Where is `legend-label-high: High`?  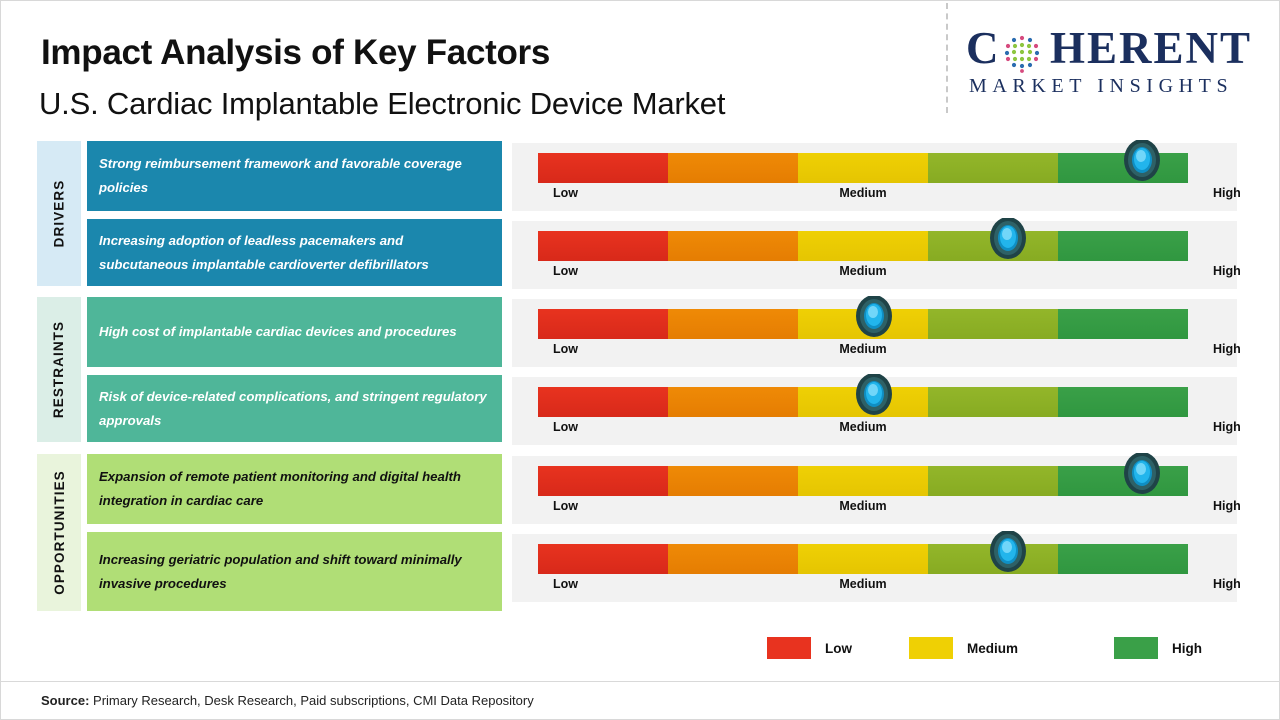 legend-label-high: High is located at coordinates (1187, 648).